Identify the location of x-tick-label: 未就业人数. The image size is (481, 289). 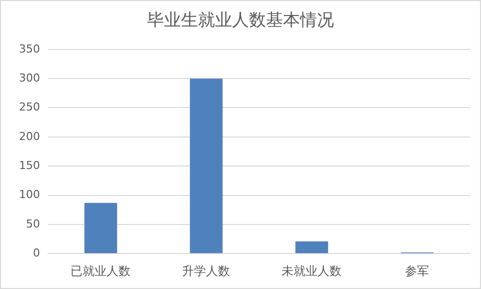
(312, 271).